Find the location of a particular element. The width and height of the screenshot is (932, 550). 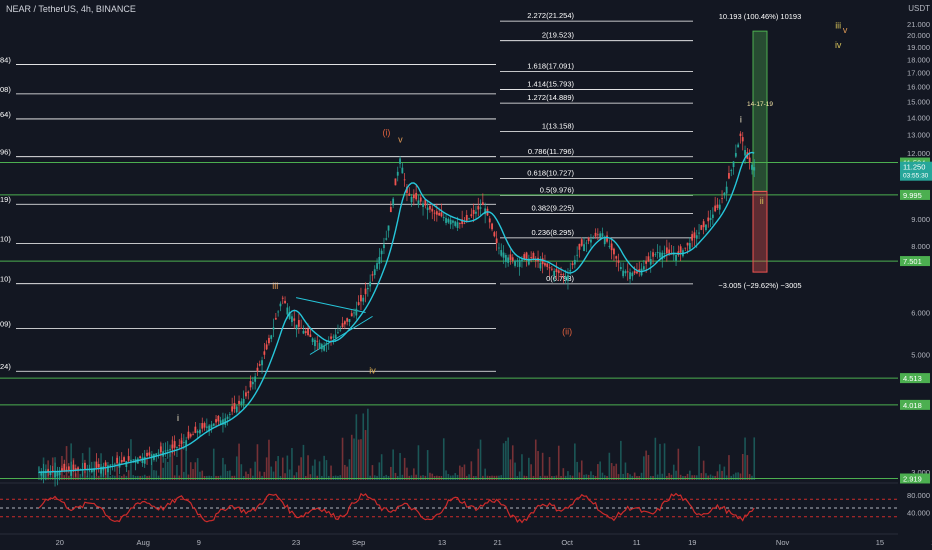

price-axis-tick: 5.000 is located at coordinates (920, 355).